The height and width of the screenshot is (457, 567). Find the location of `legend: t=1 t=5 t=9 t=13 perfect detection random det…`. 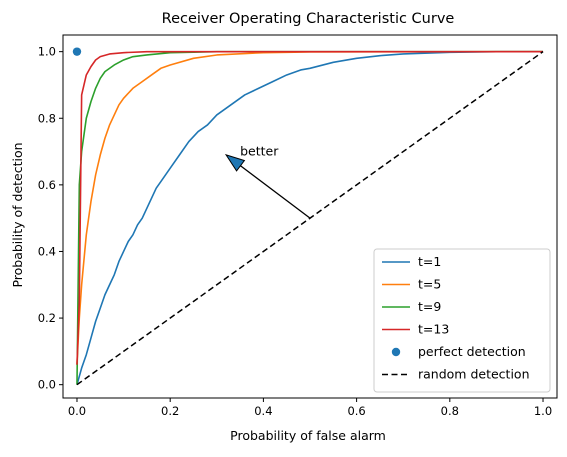

legend: t=1 t=5 t=9 t=13 perfect detection random det… is located at coordinates (462, 320).